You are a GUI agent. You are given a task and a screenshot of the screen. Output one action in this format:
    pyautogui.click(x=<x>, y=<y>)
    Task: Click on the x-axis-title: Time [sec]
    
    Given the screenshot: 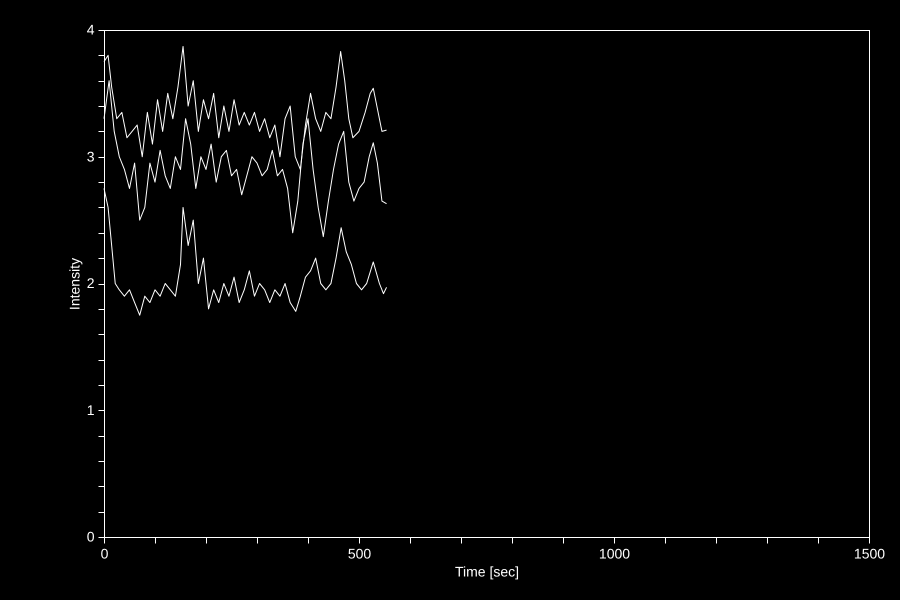 What is the action you would take?
    pyautogui.click(x=487, y=572)
    